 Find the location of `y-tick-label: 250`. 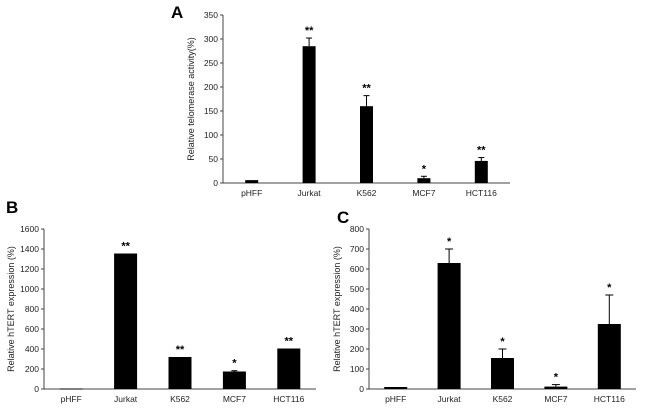

y-tick-label: 250 is located at coordinates (211, 63).